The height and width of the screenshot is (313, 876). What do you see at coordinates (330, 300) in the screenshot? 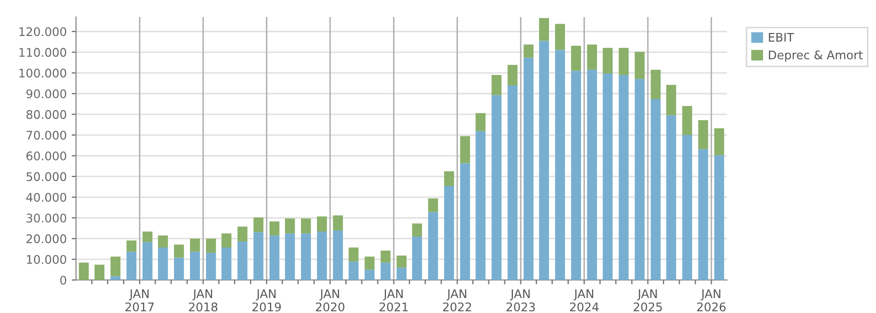
I see `x-tick-label: JAN 2020` at bounding box center [330, 300].